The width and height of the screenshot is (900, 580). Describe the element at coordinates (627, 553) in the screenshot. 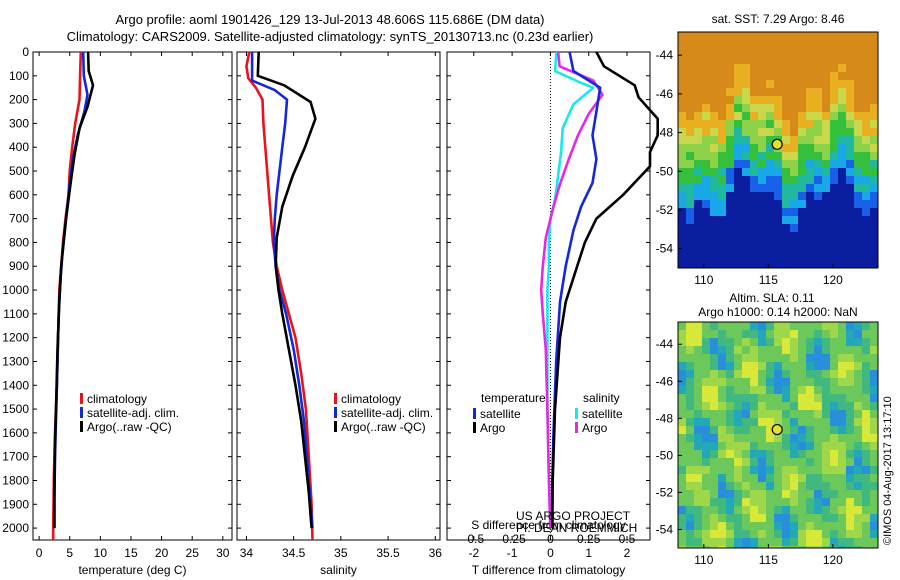

I see `x-tick-label: 2` at that location.